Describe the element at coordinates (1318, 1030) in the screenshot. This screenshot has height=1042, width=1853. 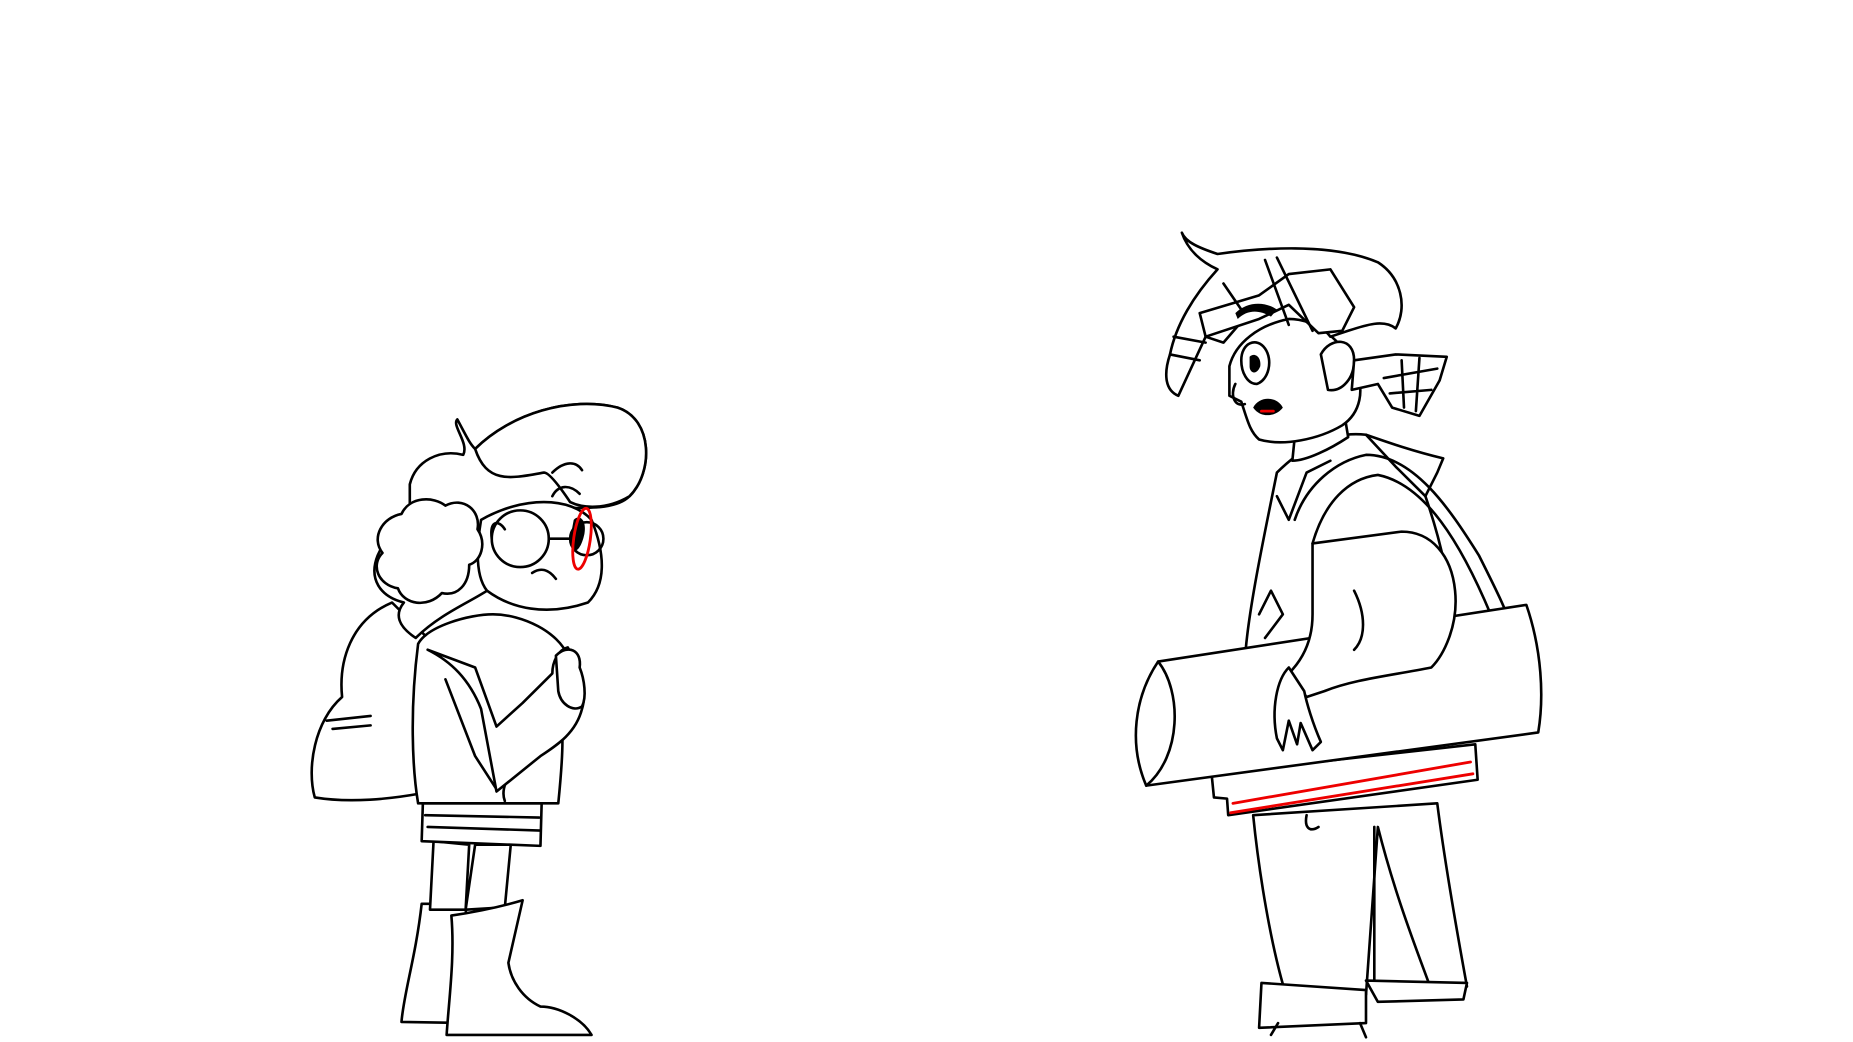
I see `shoe-sole` at that location.